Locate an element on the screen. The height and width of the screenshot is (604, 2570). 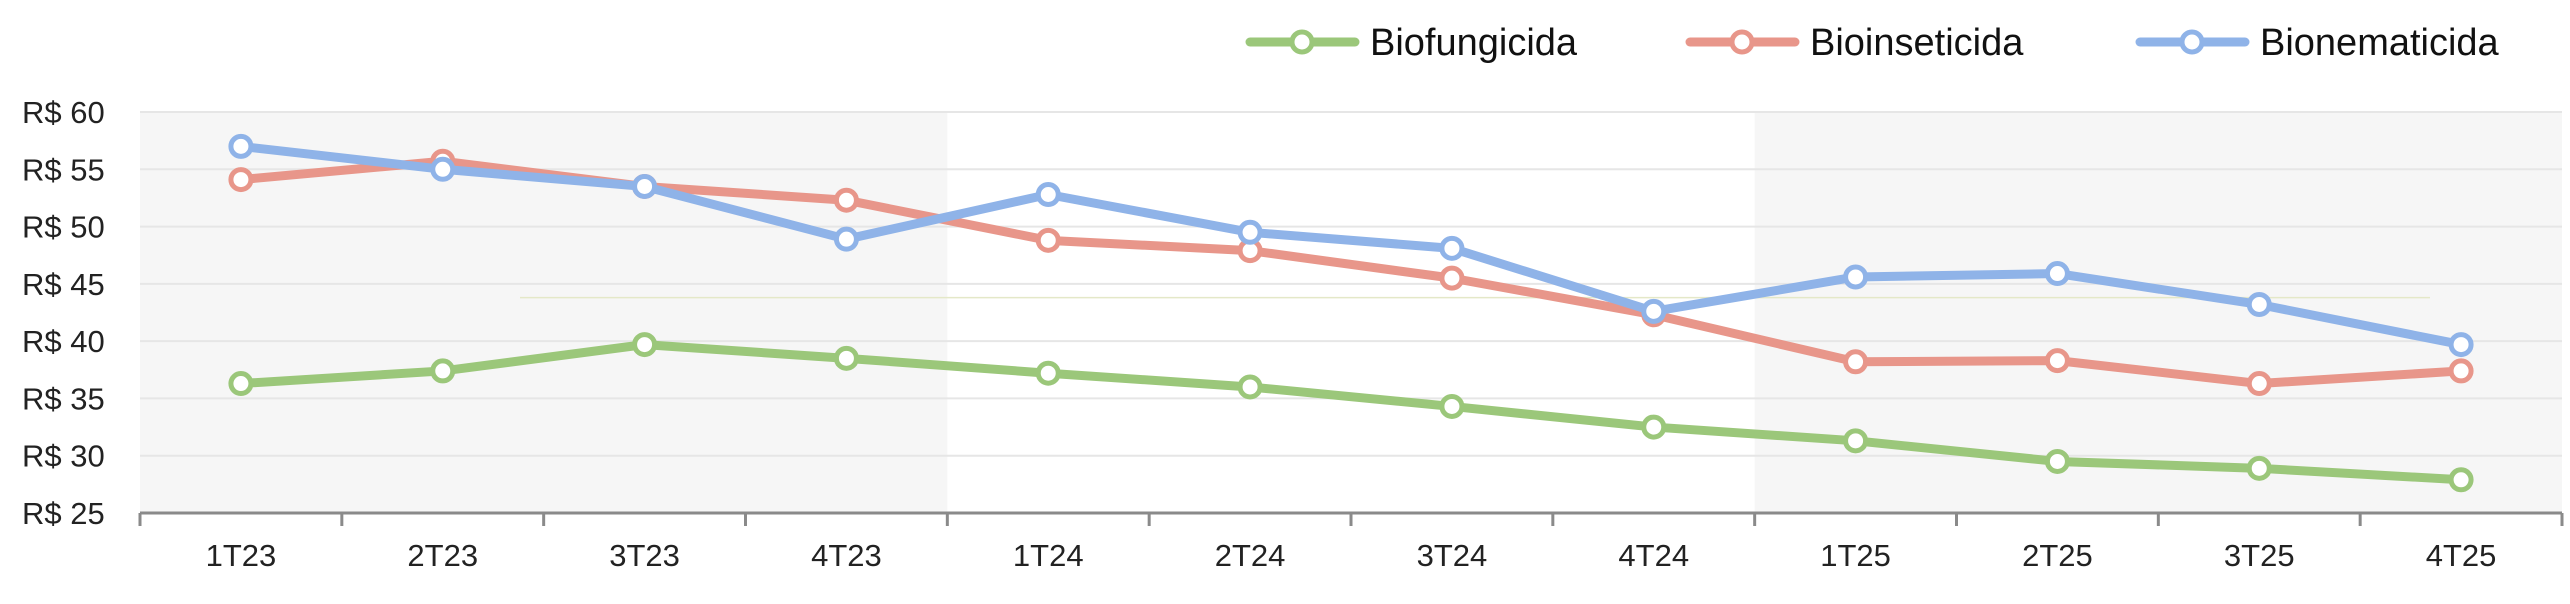
legend-item-2: Bionematicida is located at coordinates (2317, 43).